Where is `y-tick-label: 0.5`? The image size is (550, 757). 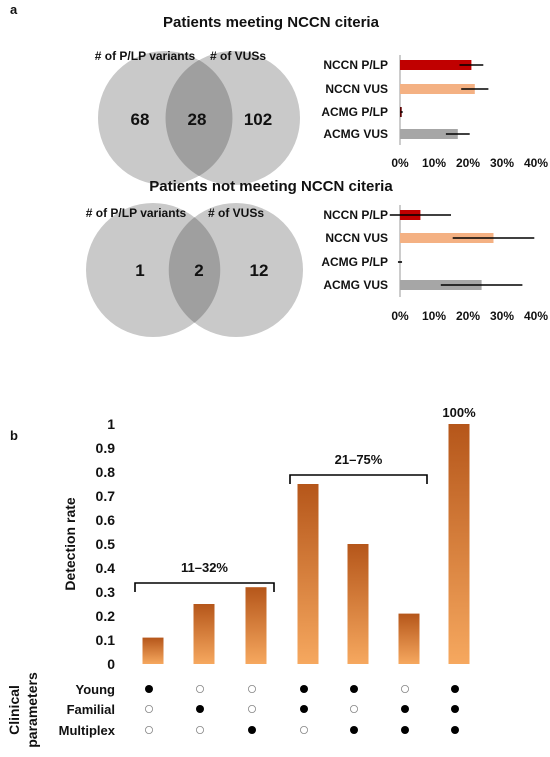
y-tick-label: 0.5 is located at coordinates (106, 544).